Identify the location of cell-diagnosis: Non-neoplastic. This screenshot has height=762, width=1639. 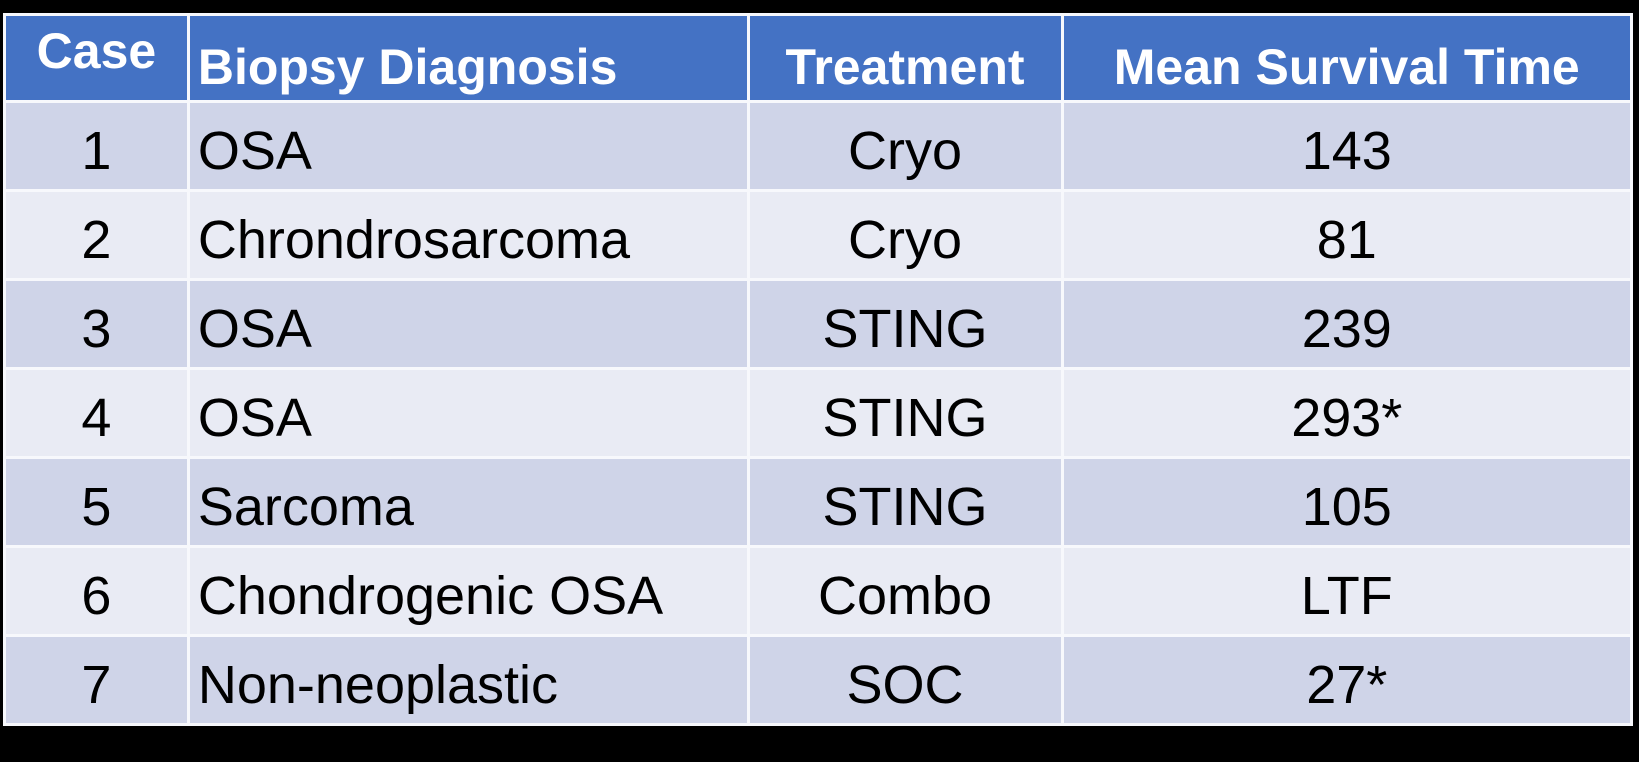
(468, 680).